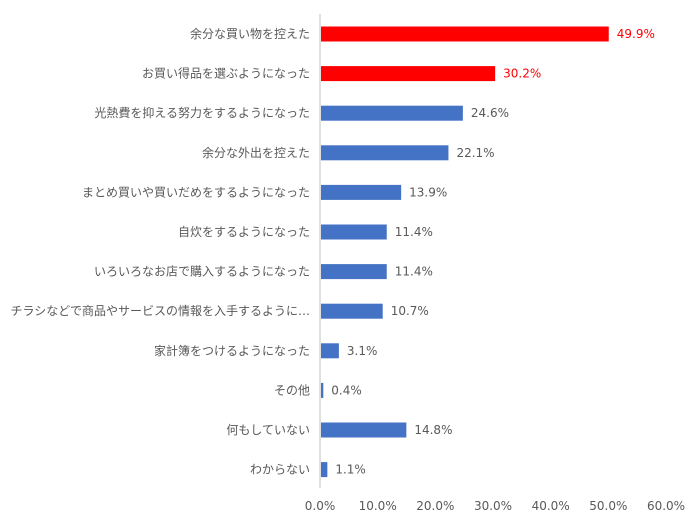 The image size is (698, 524). Describe the element at coordinates (551, 506) in the screenshot. I see `x-tick-label: 40.0%` at that location.